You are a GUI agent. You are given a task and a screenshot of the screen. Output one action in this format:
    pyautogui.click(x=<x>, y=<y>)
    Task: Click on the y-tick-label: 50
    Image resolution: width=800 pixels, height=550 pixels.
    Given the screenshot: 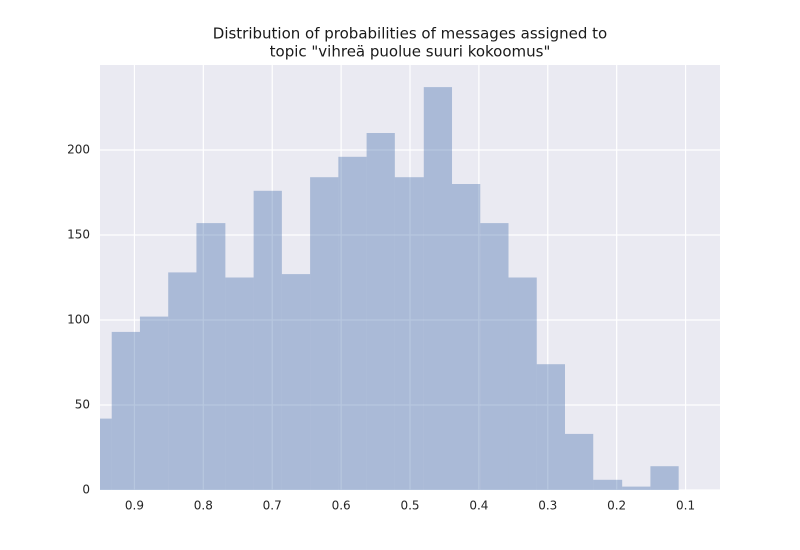 What is the action you would take?
    pyautogui.click(x=82, y=405)
    